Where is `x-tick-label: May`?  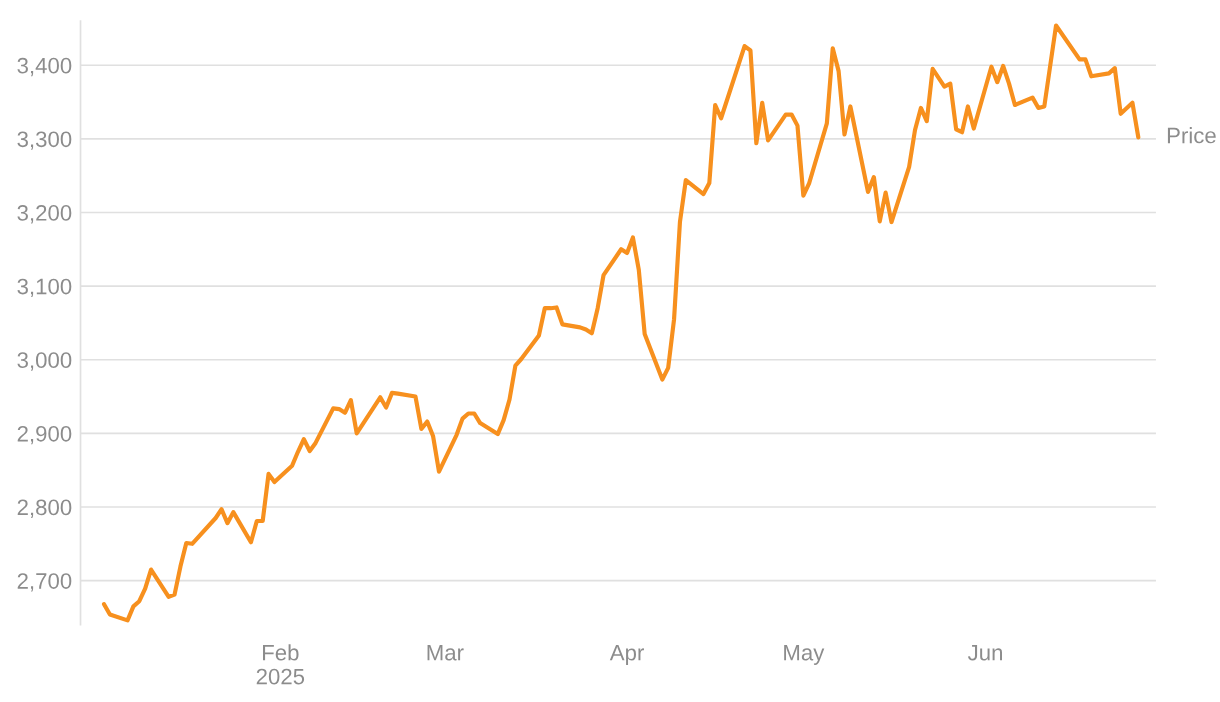
x-tick-label: May is located at coordinates (804, 655).